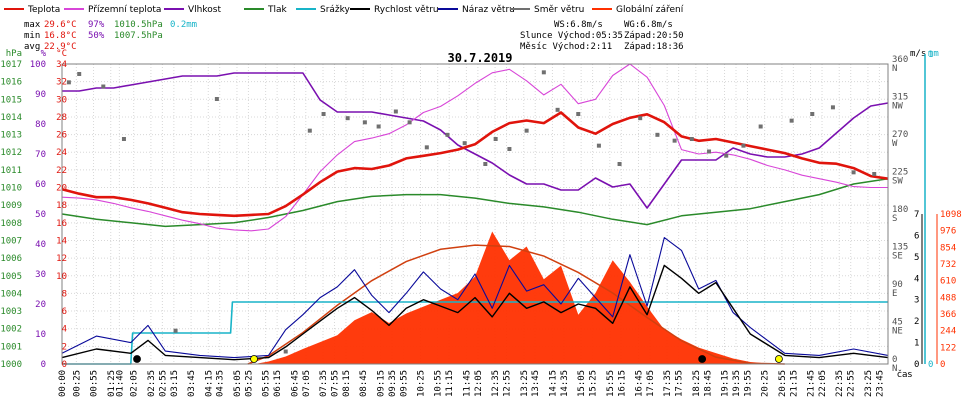  Describe the element at coordinates (249, 383) in the screenshot. I see `x-tick-13: 05:25` at that location.